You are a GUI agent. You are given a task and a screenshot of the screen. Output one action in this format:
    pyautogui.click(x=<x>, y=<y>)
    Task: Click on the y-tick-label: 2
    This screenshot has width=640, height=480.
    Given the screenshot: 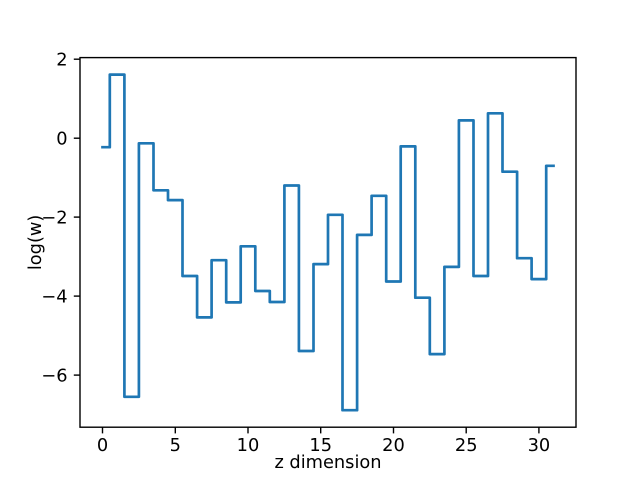 What is the action you would take?
    pyautogui.click(x=61, y=60)
    